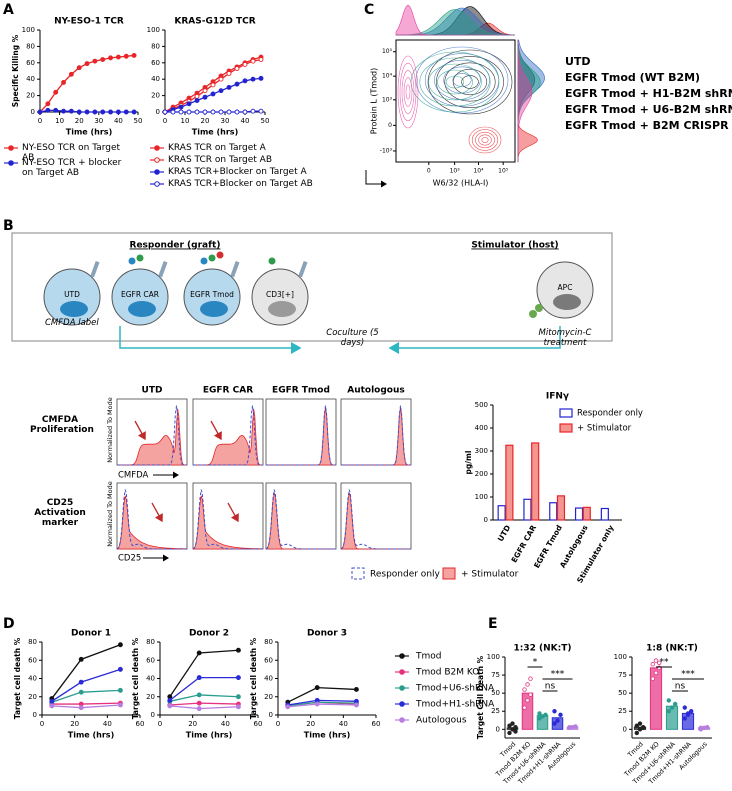  I want to click on significance-label: ns, so click(680, 687).